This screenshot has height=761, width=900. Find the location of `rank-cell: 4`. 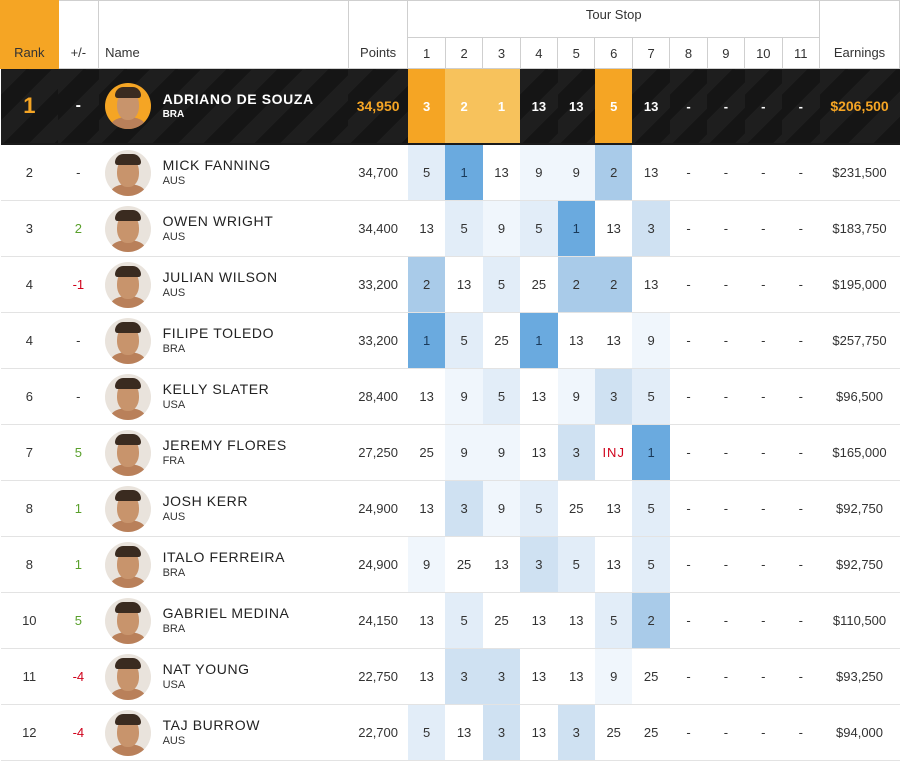

rank-cell: 4 is located at coordinates (29, 340).